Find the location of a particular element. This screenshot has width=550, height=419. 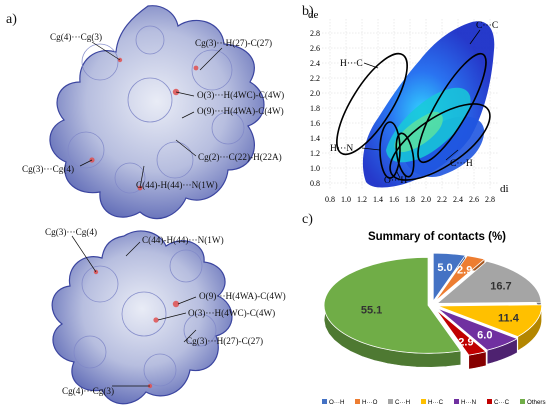

y-tick: 2.2 is located at coordinates (315, 78).